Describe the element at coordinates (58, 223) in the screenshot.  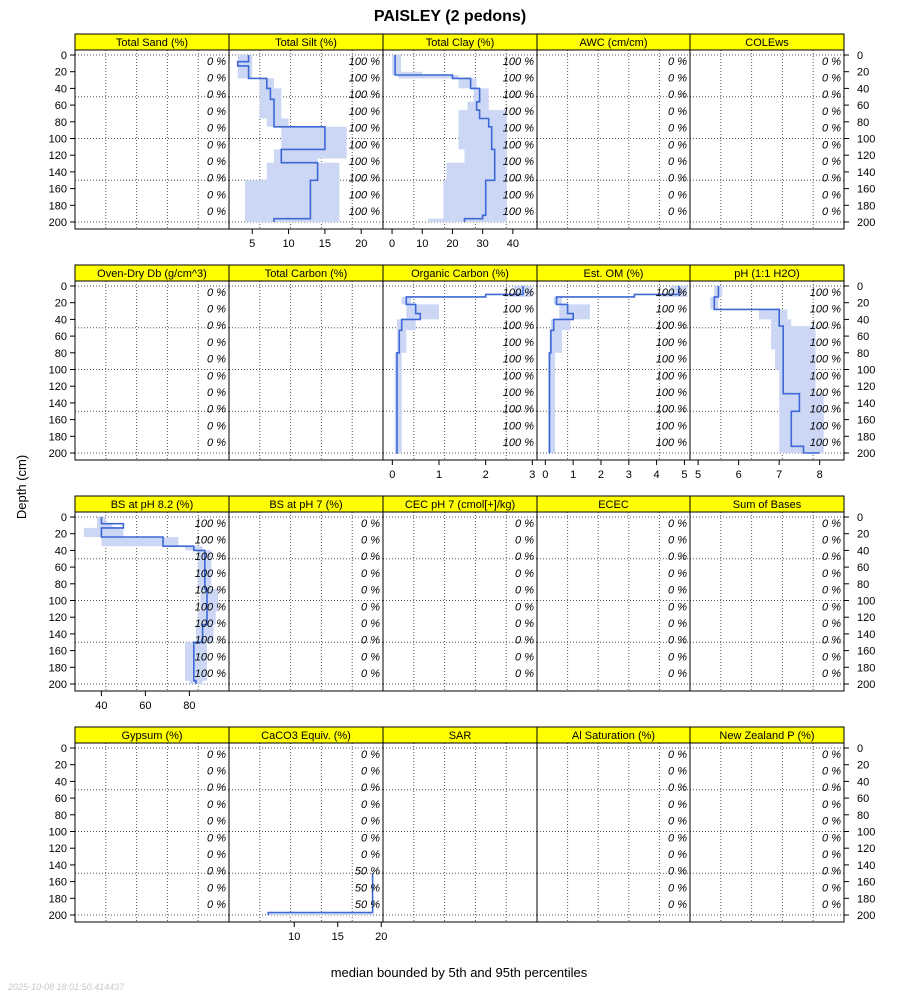
I see `left-depth-tick-label: 200` at that location.